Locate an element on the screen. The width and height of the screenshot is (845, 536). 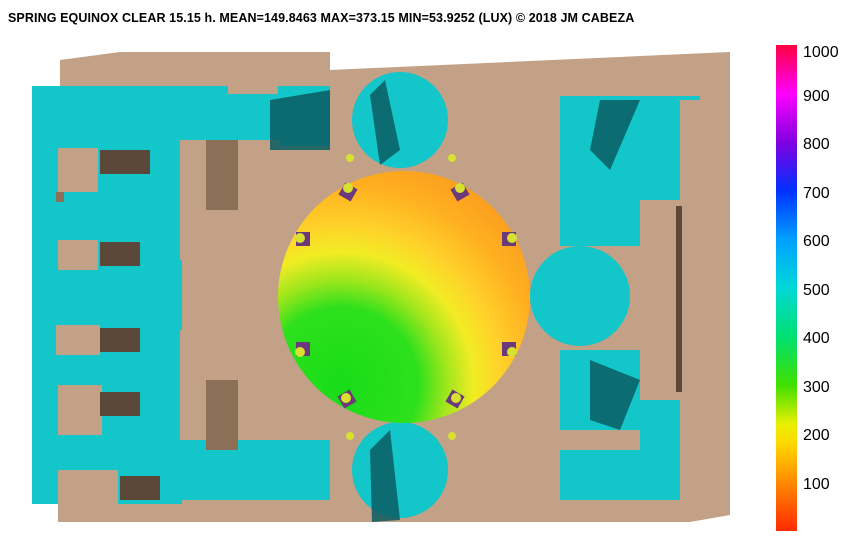
scale-label: 200 is located at coordinates (816, 435).